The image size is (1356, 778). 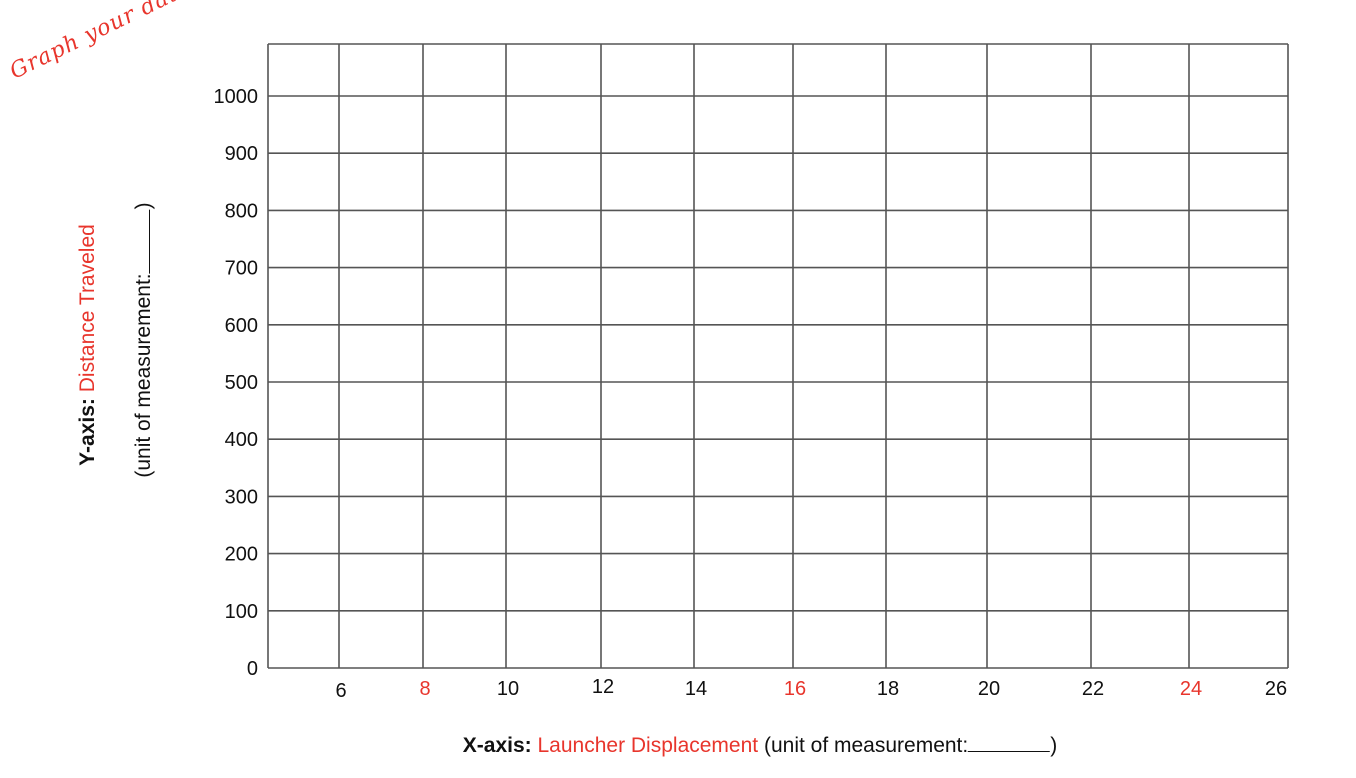 I want to click on x-axis-unit-prefix: (unit of measurement:, so click(x=866, y=745).